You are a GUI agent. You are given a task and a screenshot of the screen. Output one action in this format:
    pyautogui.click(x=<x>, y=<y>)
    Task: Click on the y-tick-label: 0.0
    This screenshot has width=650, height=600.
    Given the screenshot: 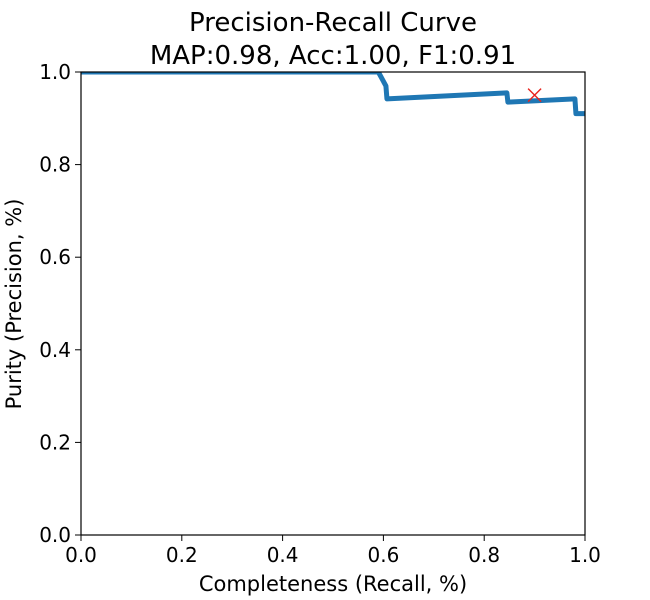 What is the action you would take?
    pyautogui.click(x=55, y=535)
    